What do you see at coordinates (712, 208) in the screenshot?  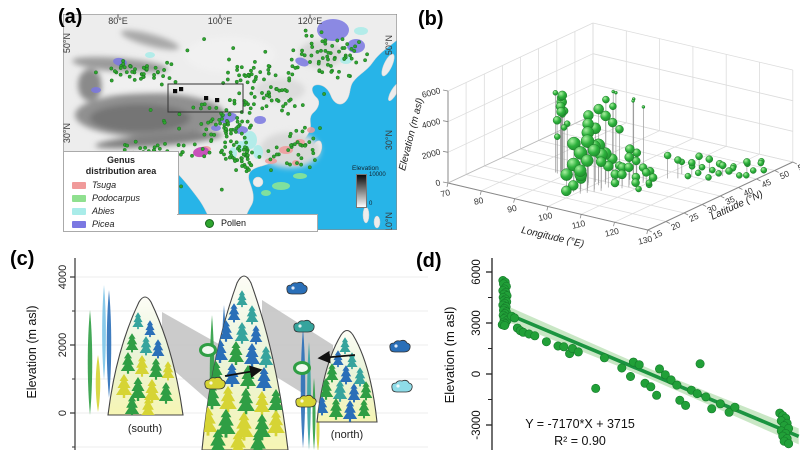 I see `svg-text: 30` at bounding box center [712, 208].